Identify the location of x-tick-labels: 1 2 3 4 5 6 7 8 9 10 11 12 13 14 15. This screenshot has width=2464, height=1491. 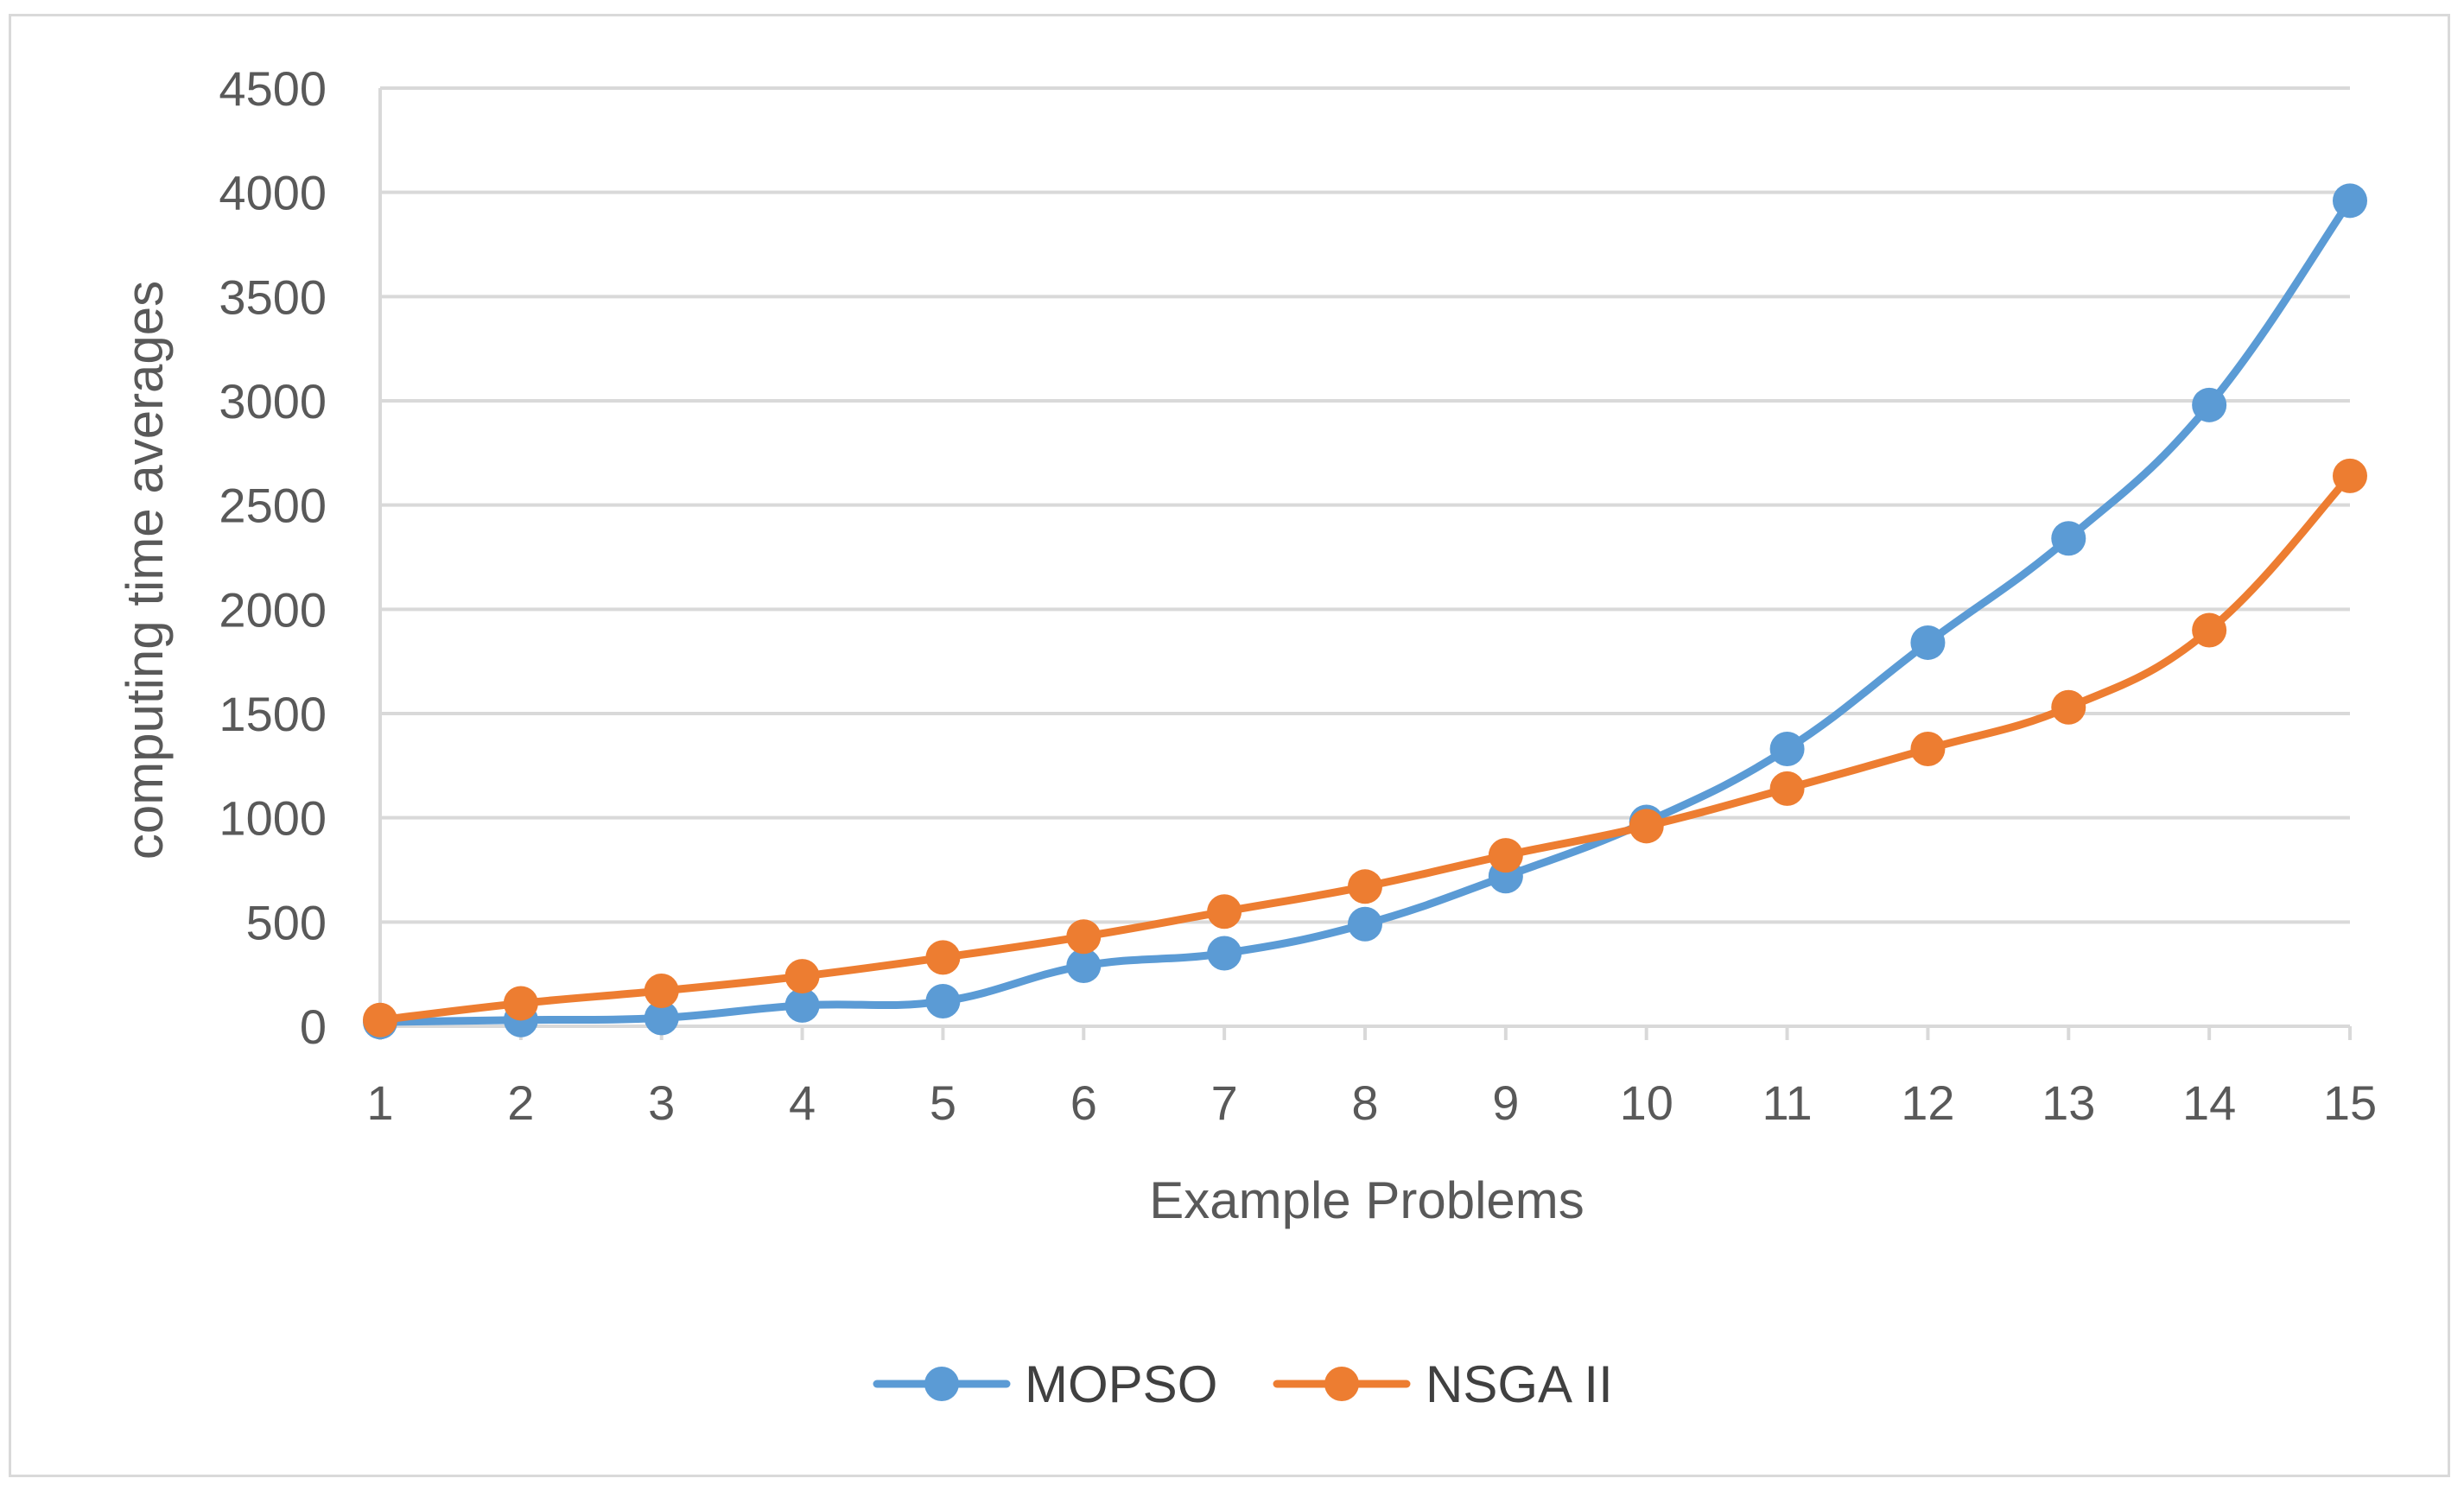
(1371, 1102).